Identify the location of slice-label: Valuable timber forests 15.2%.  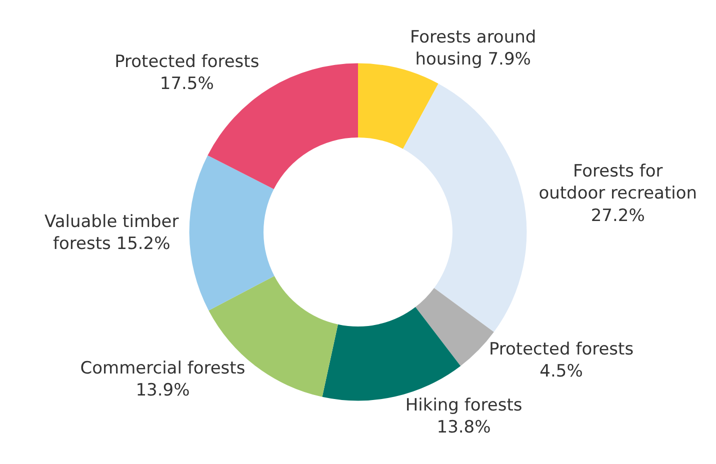
(111, 233).